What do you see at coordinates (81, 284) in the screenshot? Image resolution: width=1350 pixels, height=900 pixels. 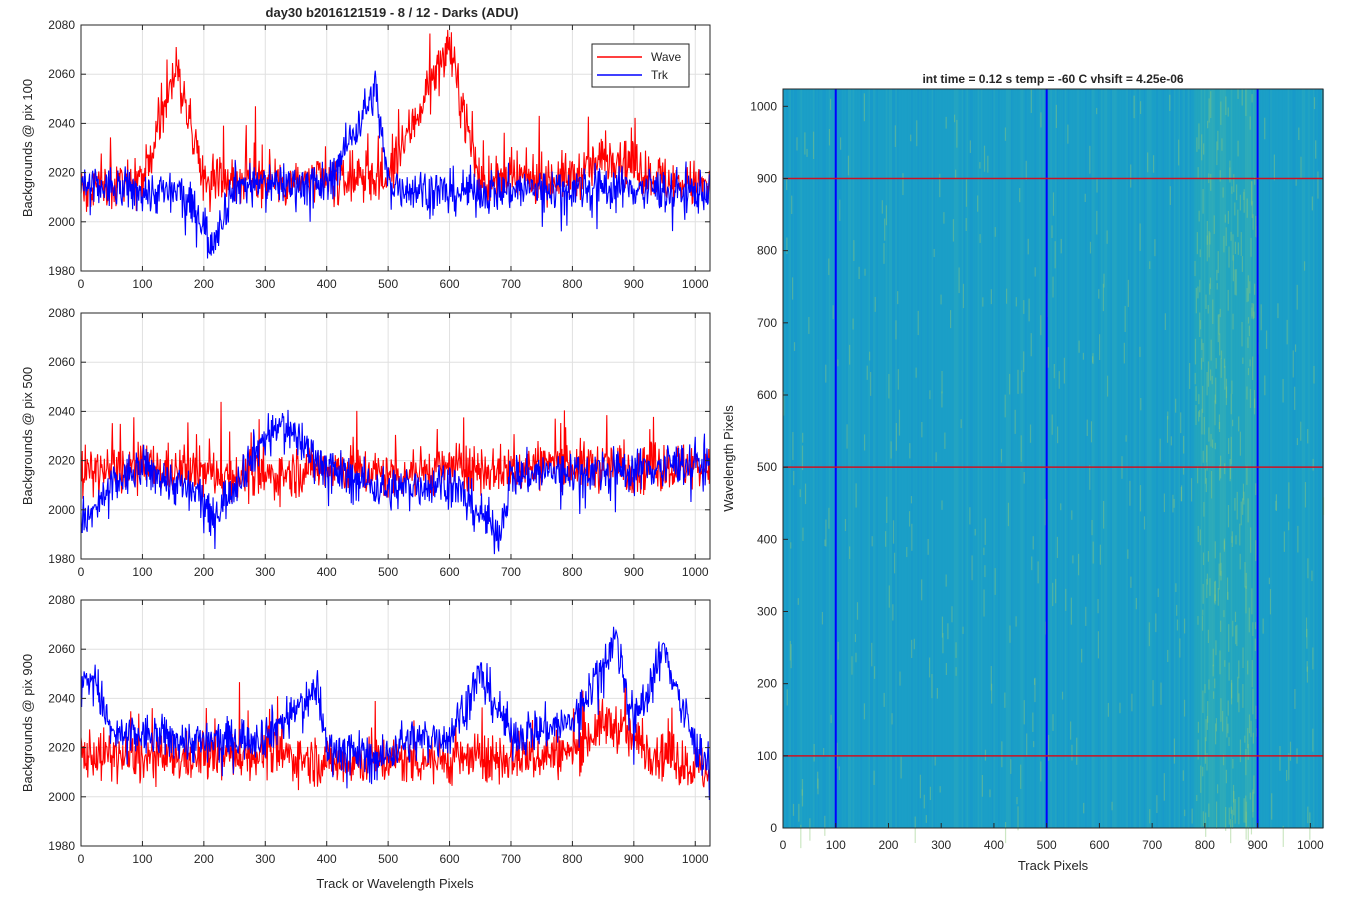 I see `x-tick-label: 0` at bounding box center [81, 284].